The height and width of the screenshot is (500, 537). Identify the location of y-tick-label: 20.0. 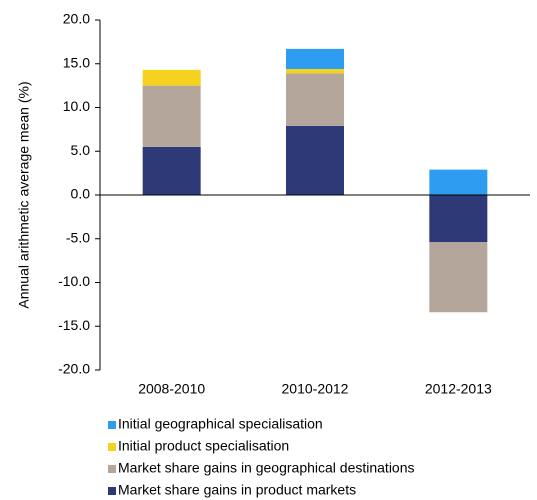
(76, 19).